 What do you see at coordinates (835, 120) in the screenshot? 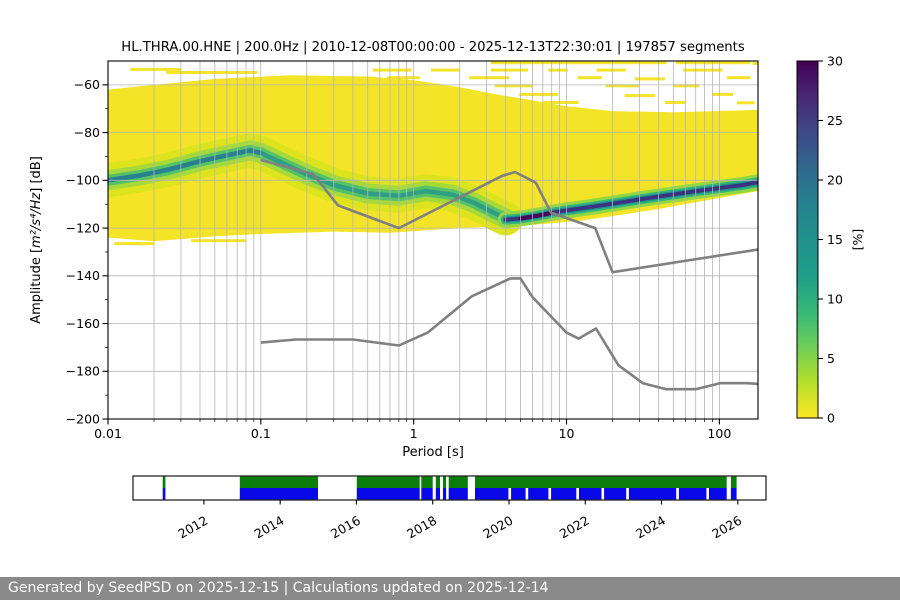
I see `svg-text: 25` at bounding box center [835, 120].